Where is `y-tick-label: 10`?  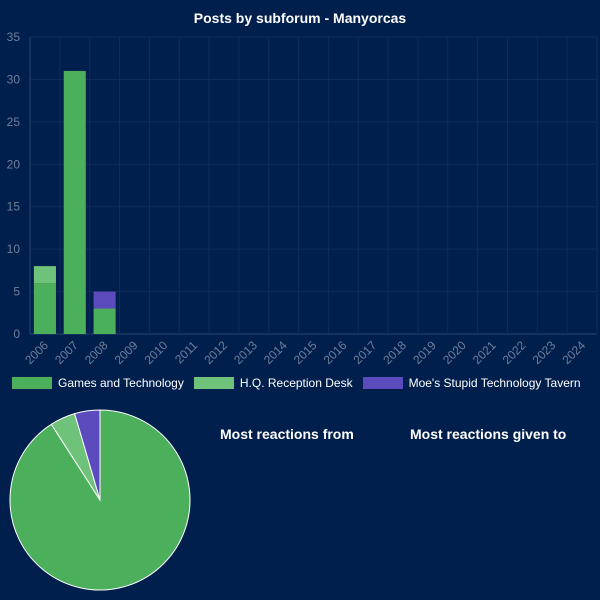
y-tick-label: 10 is located at coordinates (14, 249).